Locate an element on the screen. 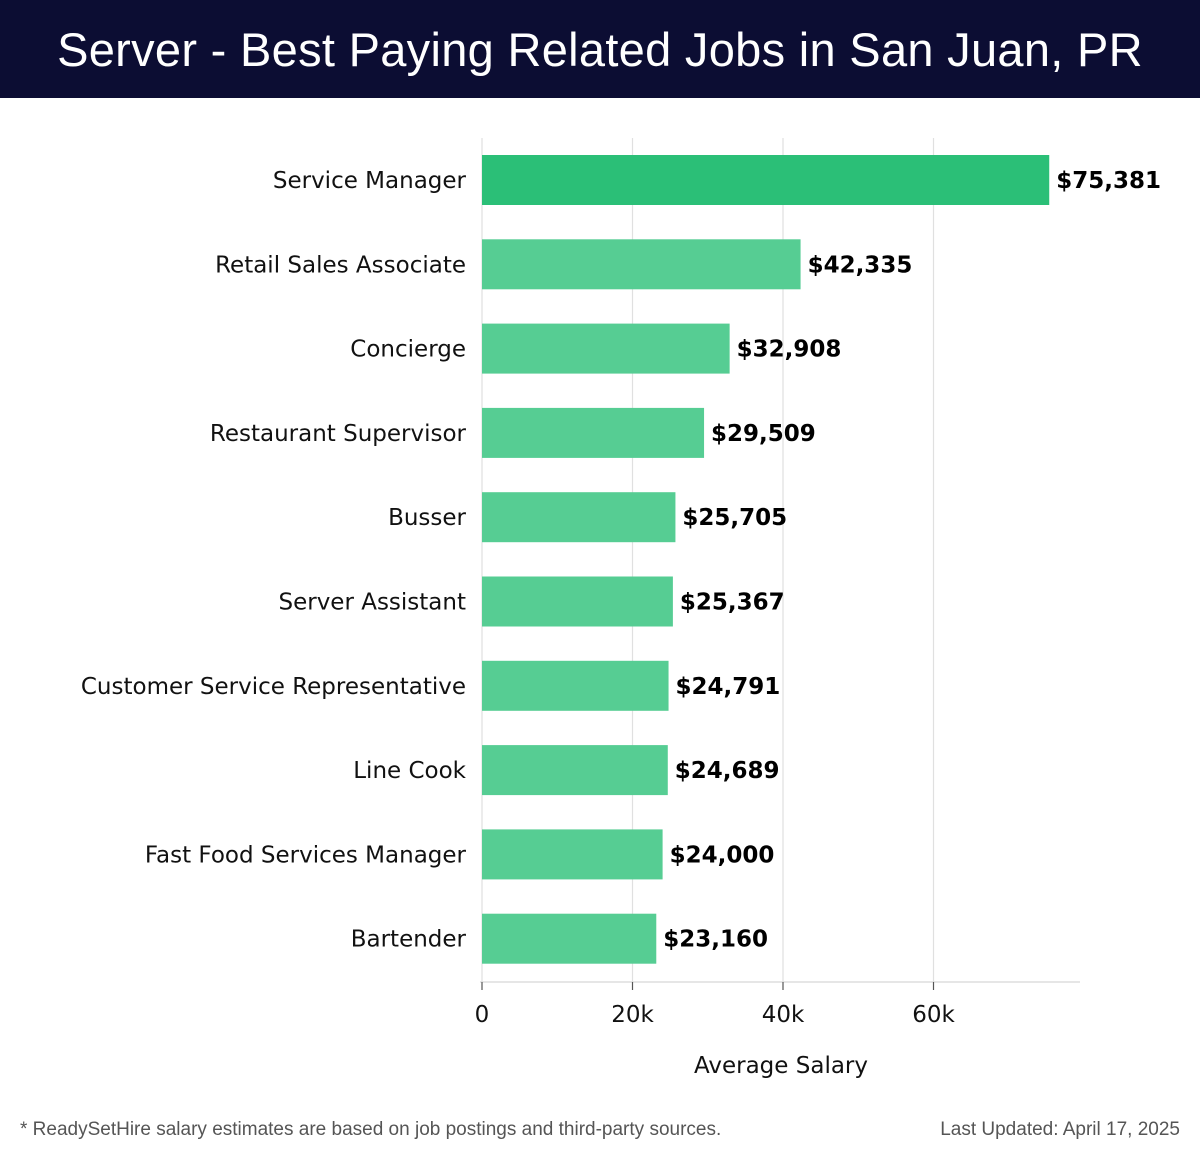 The image size is (1200, 1158). value-label-3: $29,509 is located at coordinates (763, 434).